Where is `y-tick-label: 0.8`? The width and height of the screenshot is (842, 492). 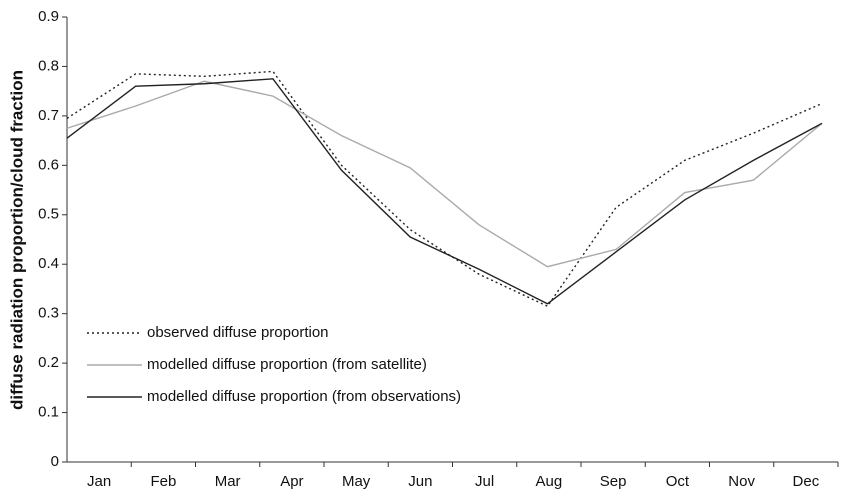 y-tick-label: 0.8 is located at coordinates (48, 65).